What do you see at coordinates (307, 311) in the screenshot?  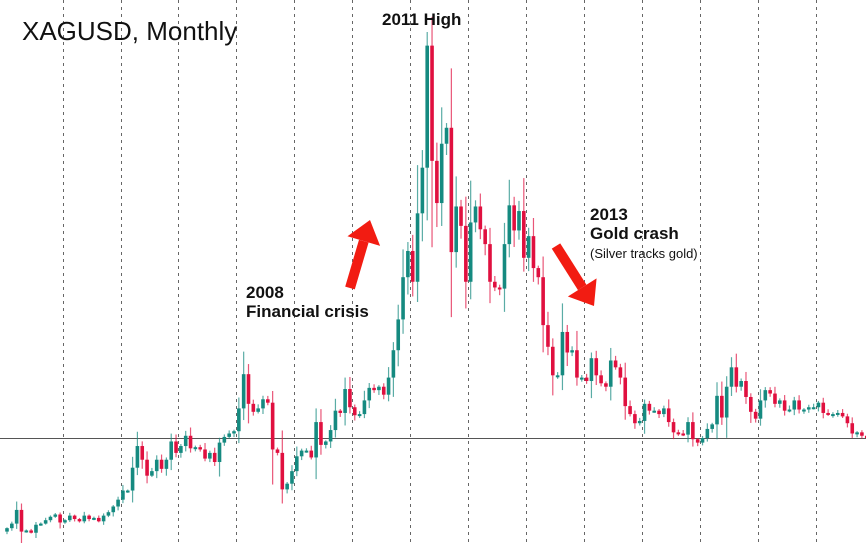 I see `annotation-financial-crisis: Financial crisis` at bounding box center [307, 311].